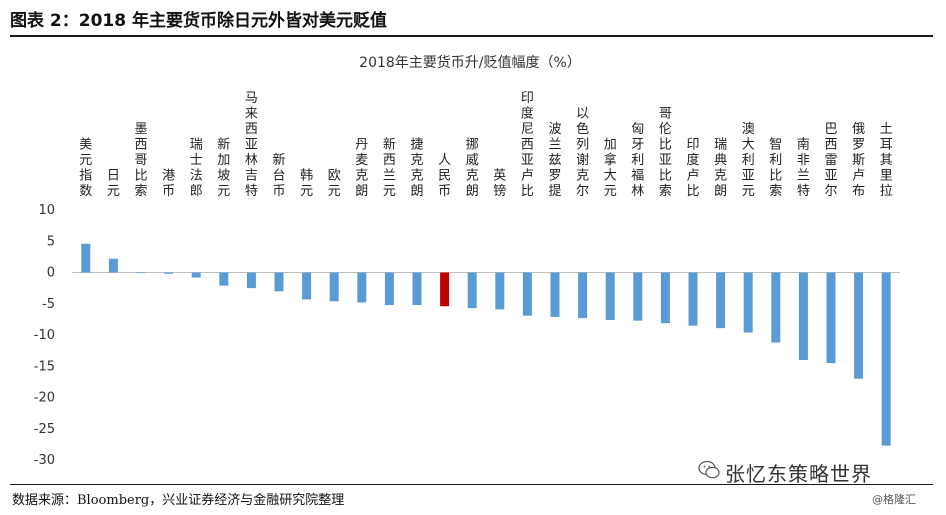 This screenshot has width=946, height=515. Describe the element at coordinates (444, 176) in the screenshot. I see `category-label: 人民币` at that location.